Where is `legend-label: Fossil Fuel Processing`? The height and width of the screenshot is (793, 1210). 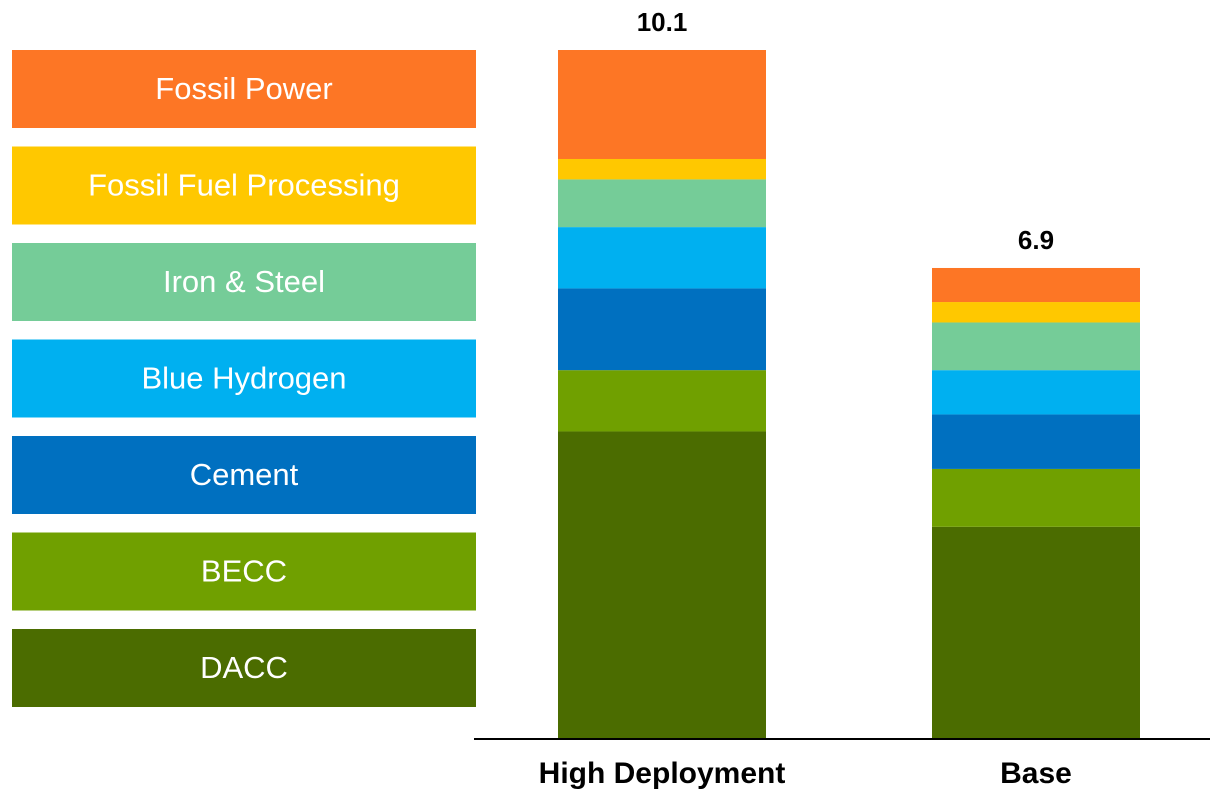 legend-label: Fossil Fuel Processing is located at coordinates (244, 185).